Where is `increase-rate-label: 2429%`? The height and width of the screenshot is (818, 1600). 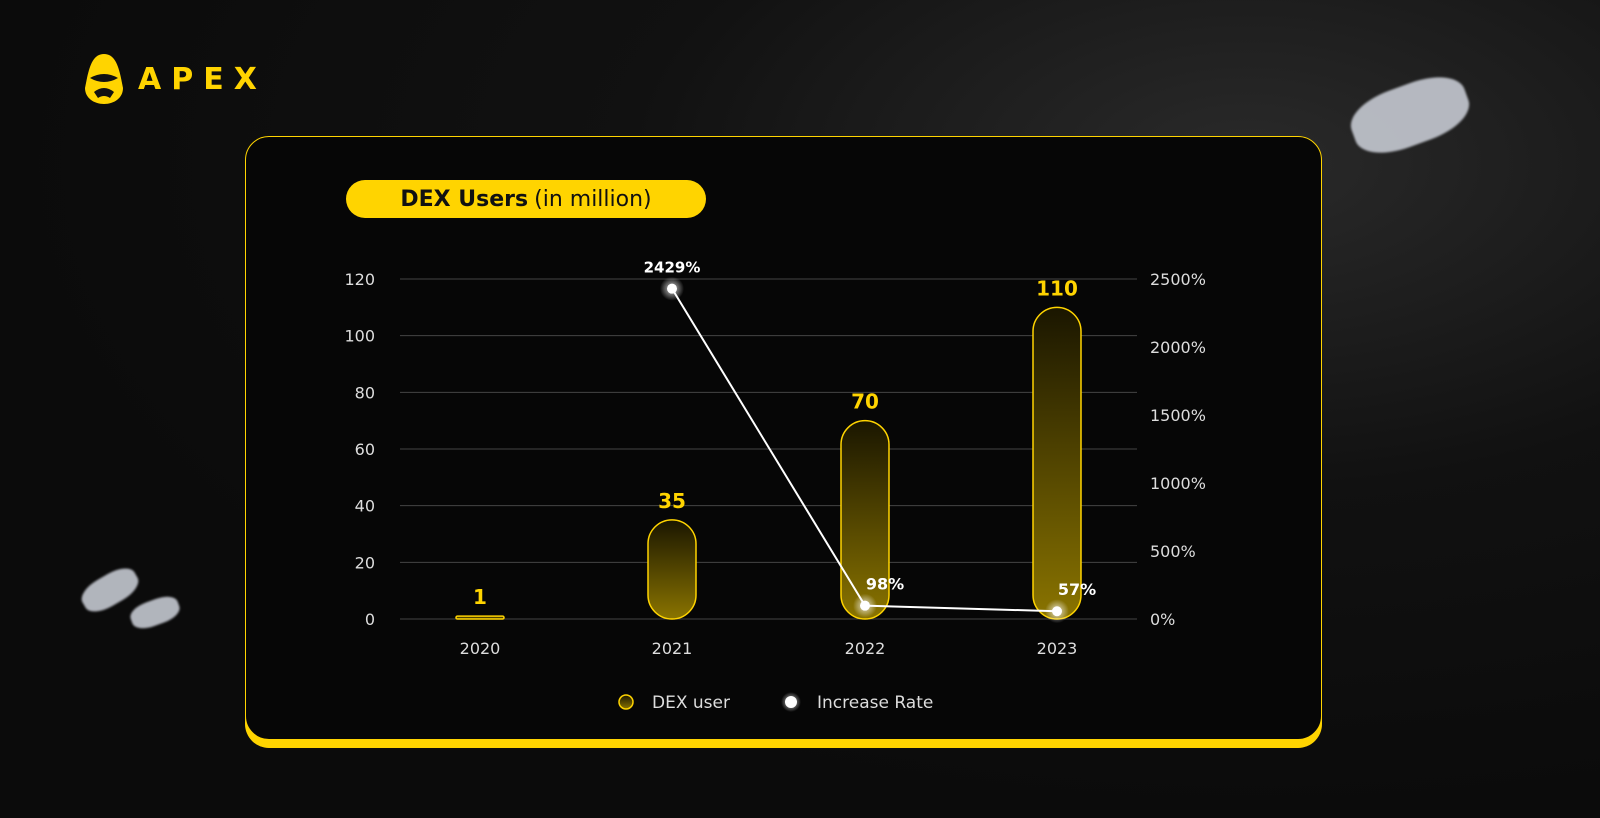 increase-rate-label: 2429% is located at coordinates (672, 268).